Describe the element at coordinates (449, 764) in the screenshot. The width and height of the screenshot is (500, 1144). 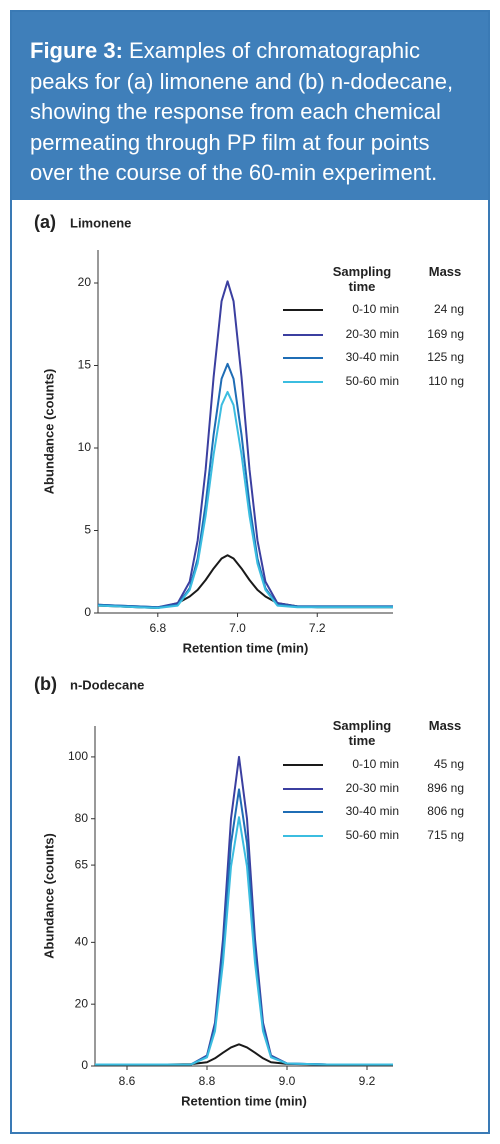
I see `legend-mass: 45 ng` at that location.